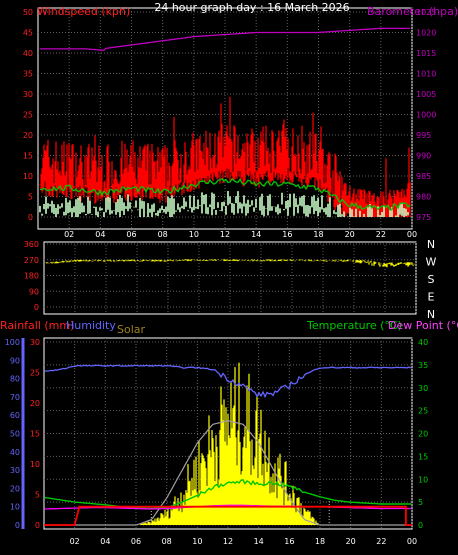  Describe the element at coordinates (15, 470) in the screenshot. I see `humidity-tick-label: 30` at that location.